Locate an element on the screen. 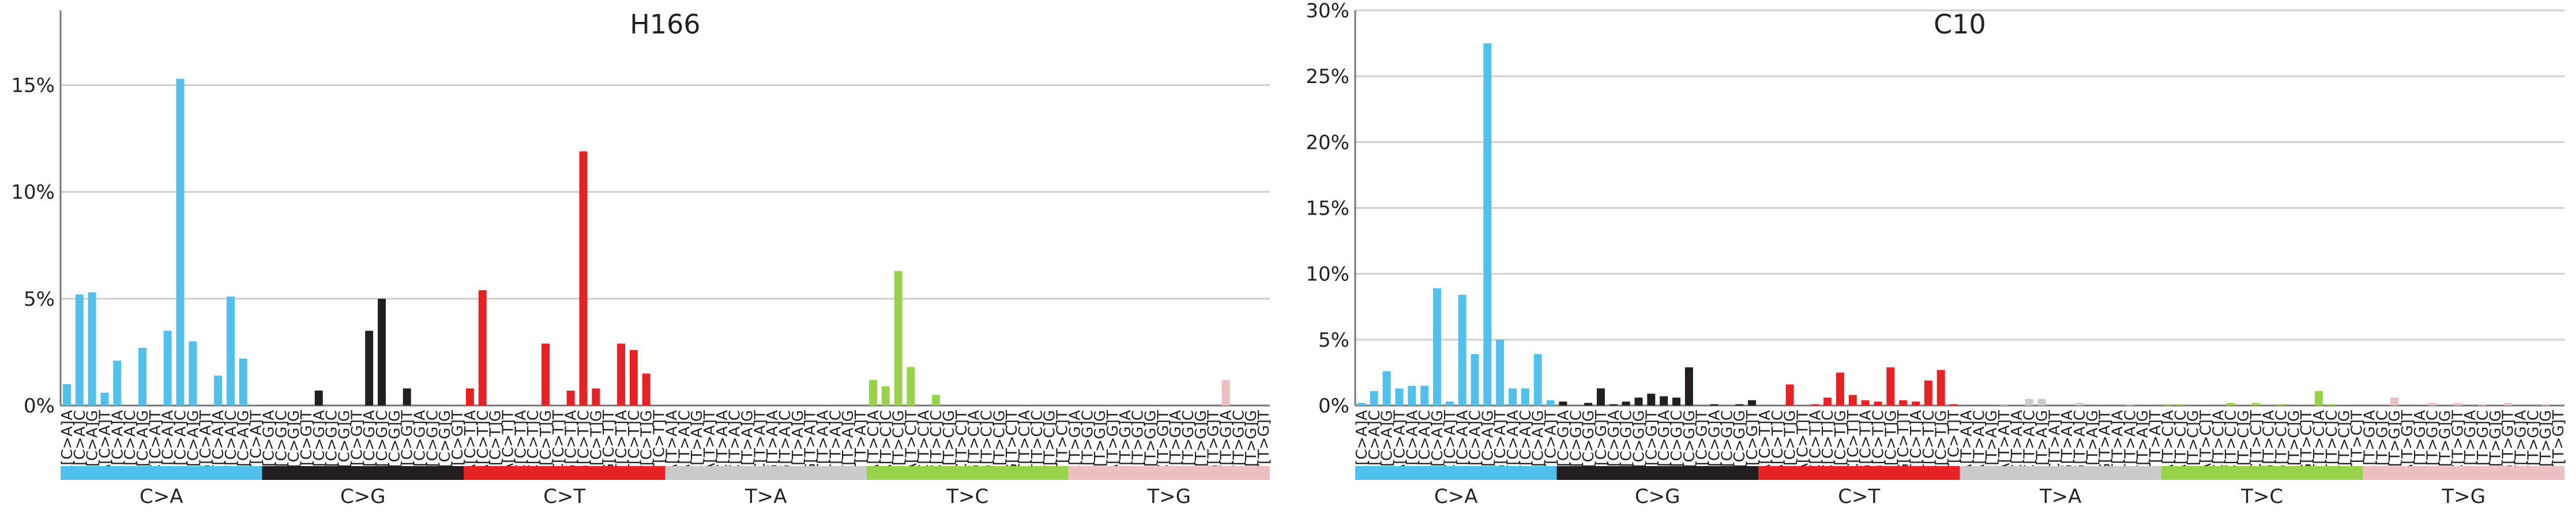 This screenshot has width=2576, height=518. x-tick-label: T[T>G]C is located at coordinates (1238, 442).